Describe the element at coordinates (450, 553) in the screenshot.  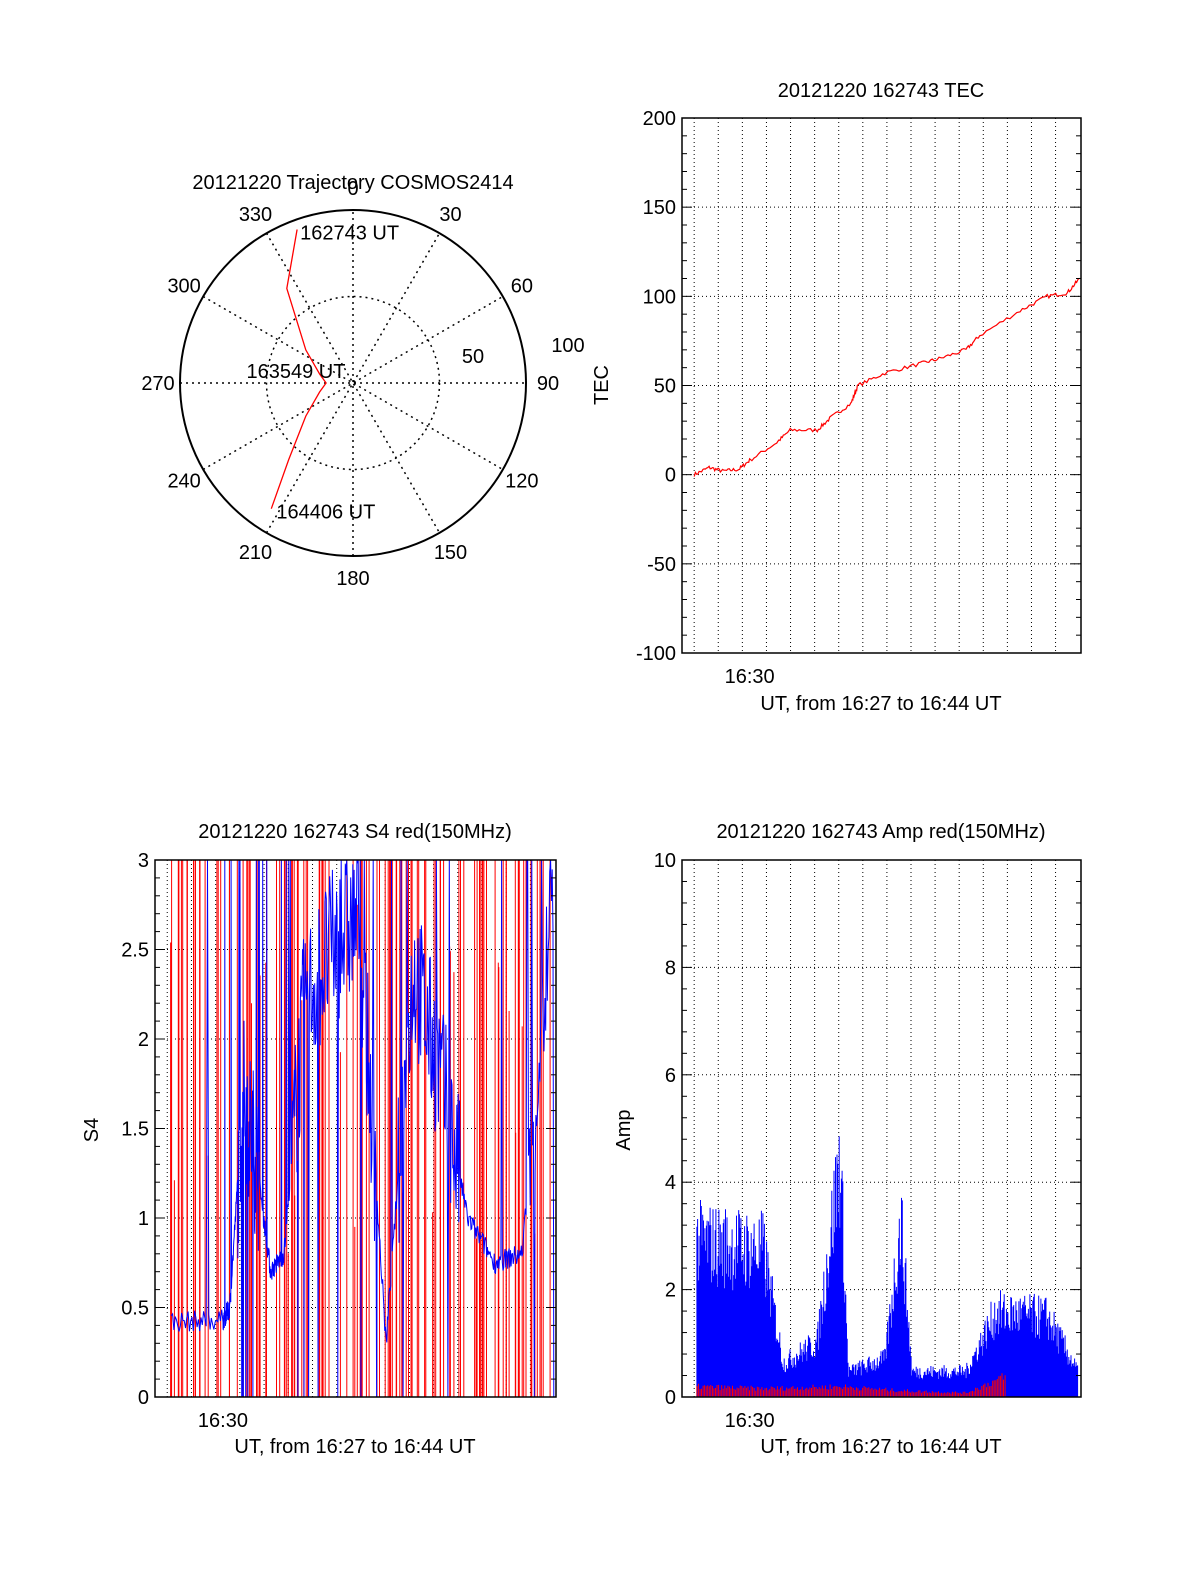
I see `polar-angle-label: 150` at that location.